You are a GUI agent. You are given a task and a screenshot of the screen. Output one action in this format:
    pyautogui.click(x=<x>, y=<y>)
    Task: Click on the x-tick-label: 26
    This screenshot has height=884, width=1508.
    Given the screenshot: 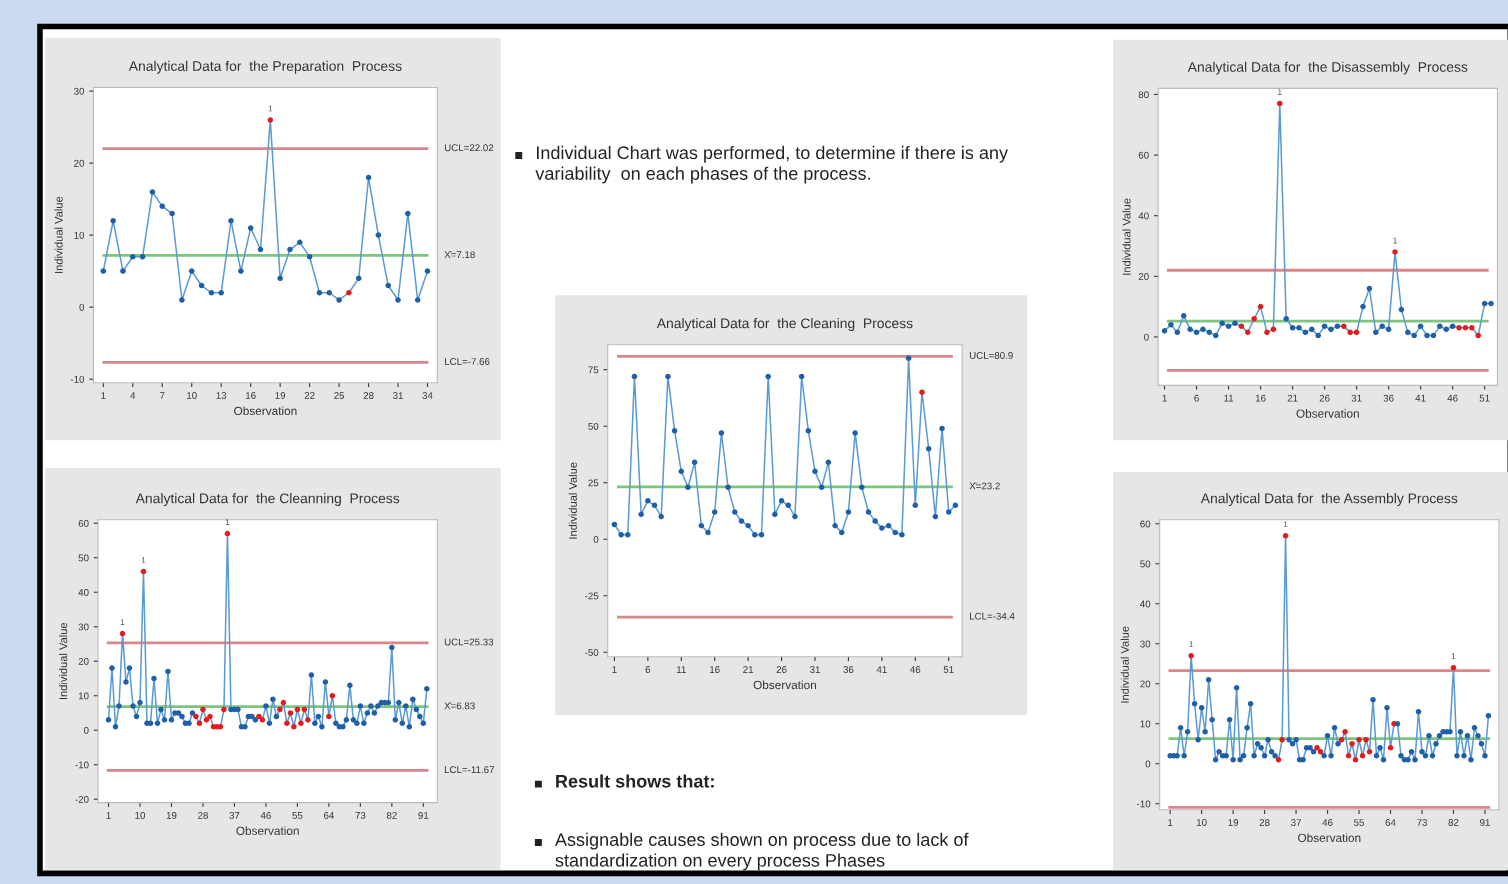 What is the action you would take?
    pyautogui.click(x=1324, y=398)
    